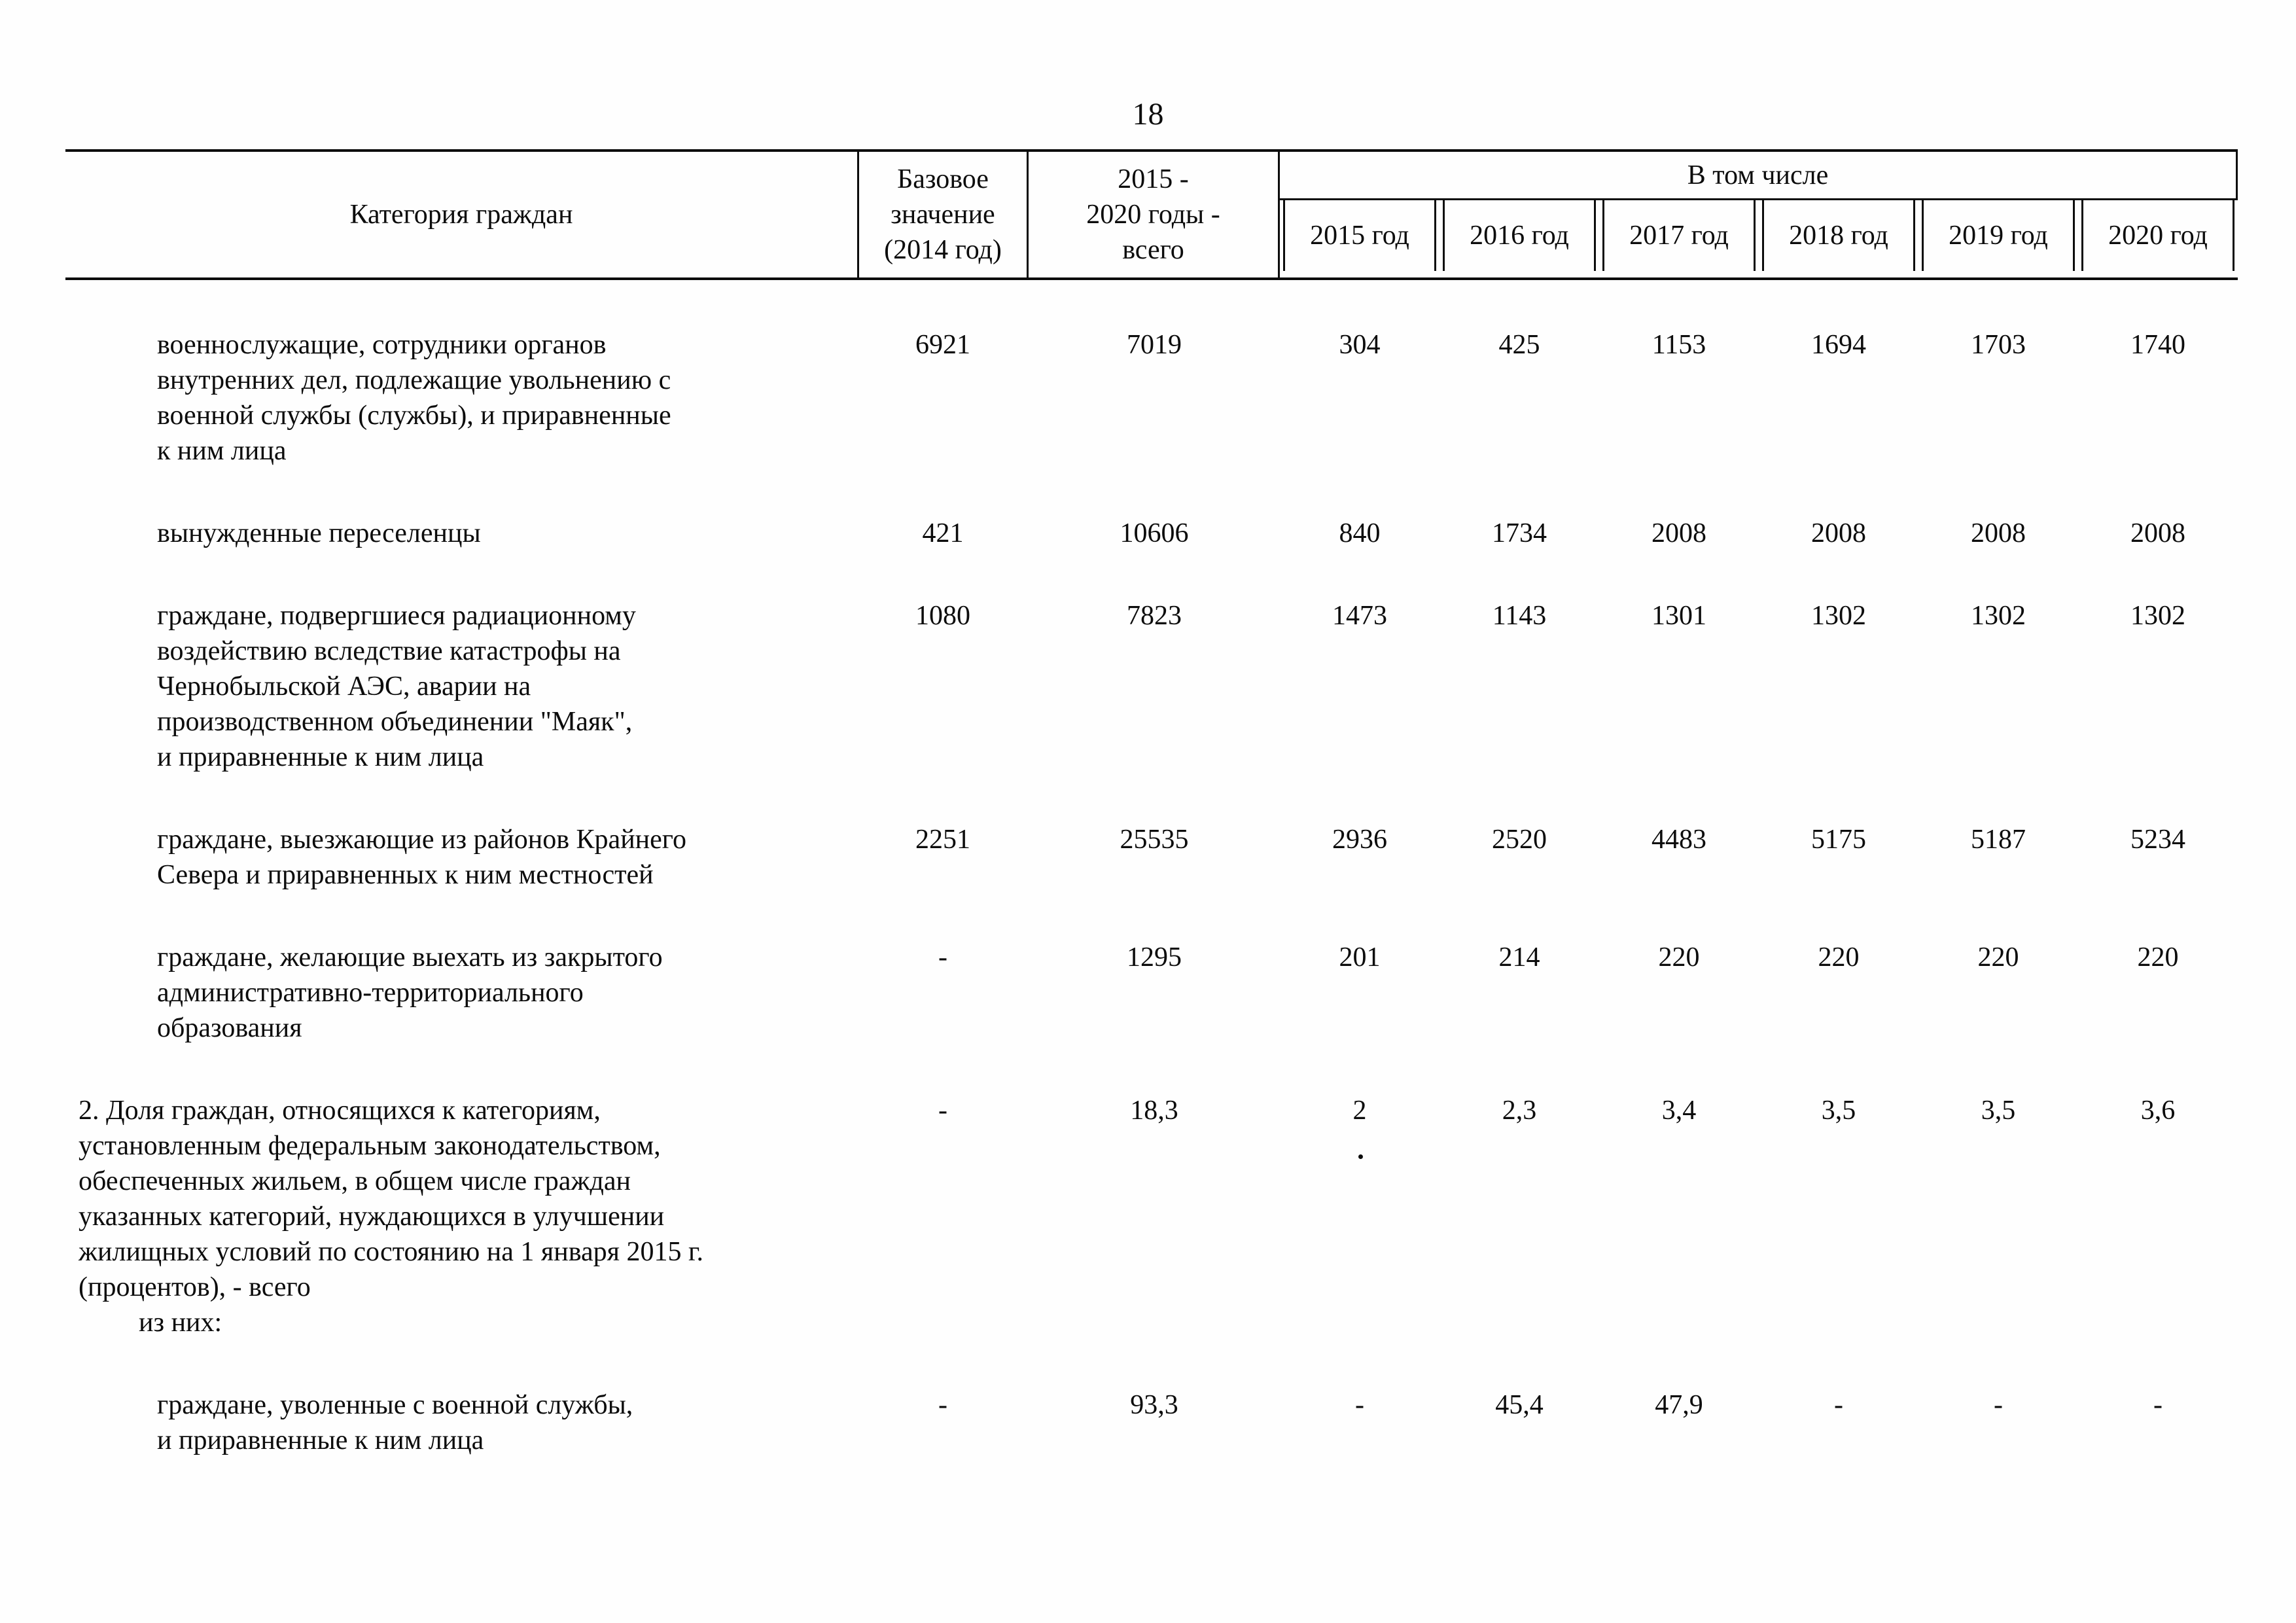  I want to click on category-cell: вынужденные переселенцы, so click(461, 533).